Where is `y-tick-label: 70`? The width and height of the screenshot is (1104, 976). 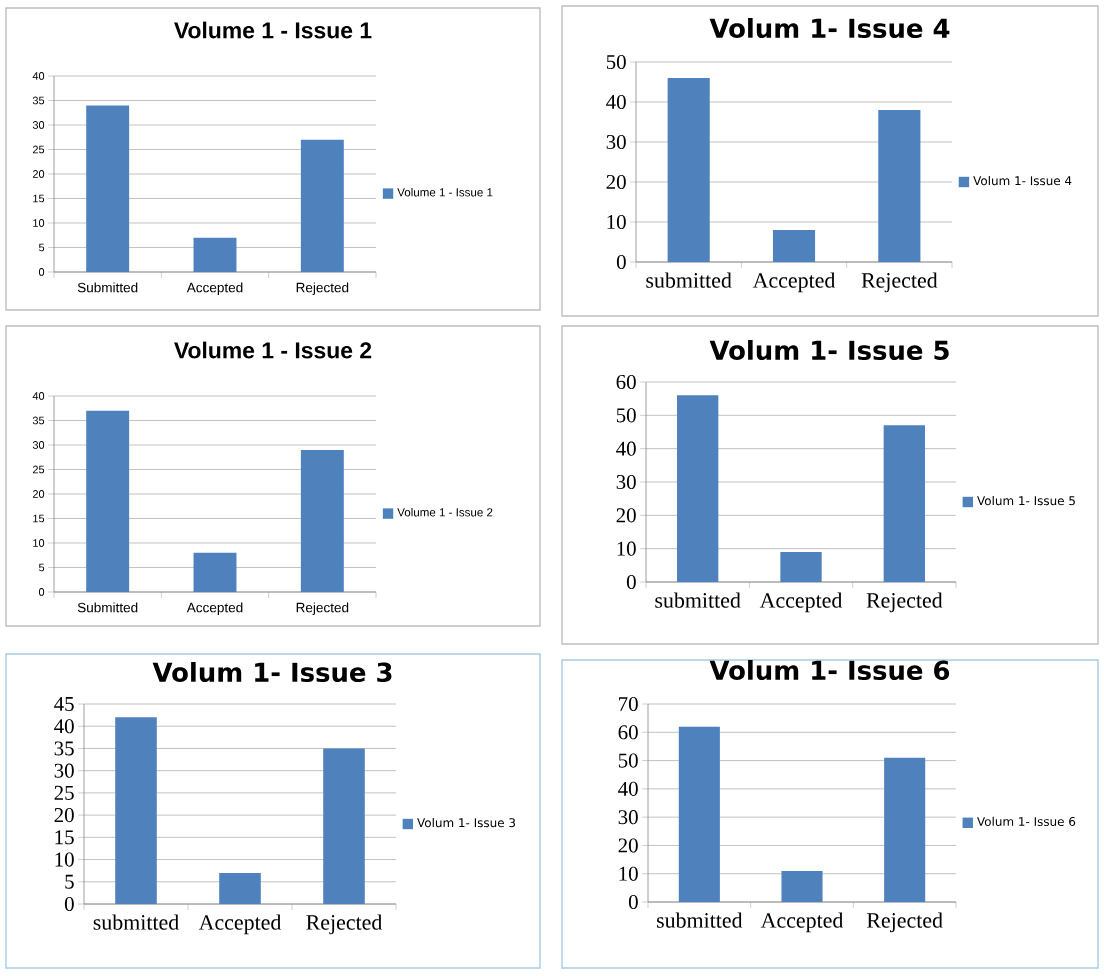
y-tick-label: 70 is located at coordinates (628, 704).